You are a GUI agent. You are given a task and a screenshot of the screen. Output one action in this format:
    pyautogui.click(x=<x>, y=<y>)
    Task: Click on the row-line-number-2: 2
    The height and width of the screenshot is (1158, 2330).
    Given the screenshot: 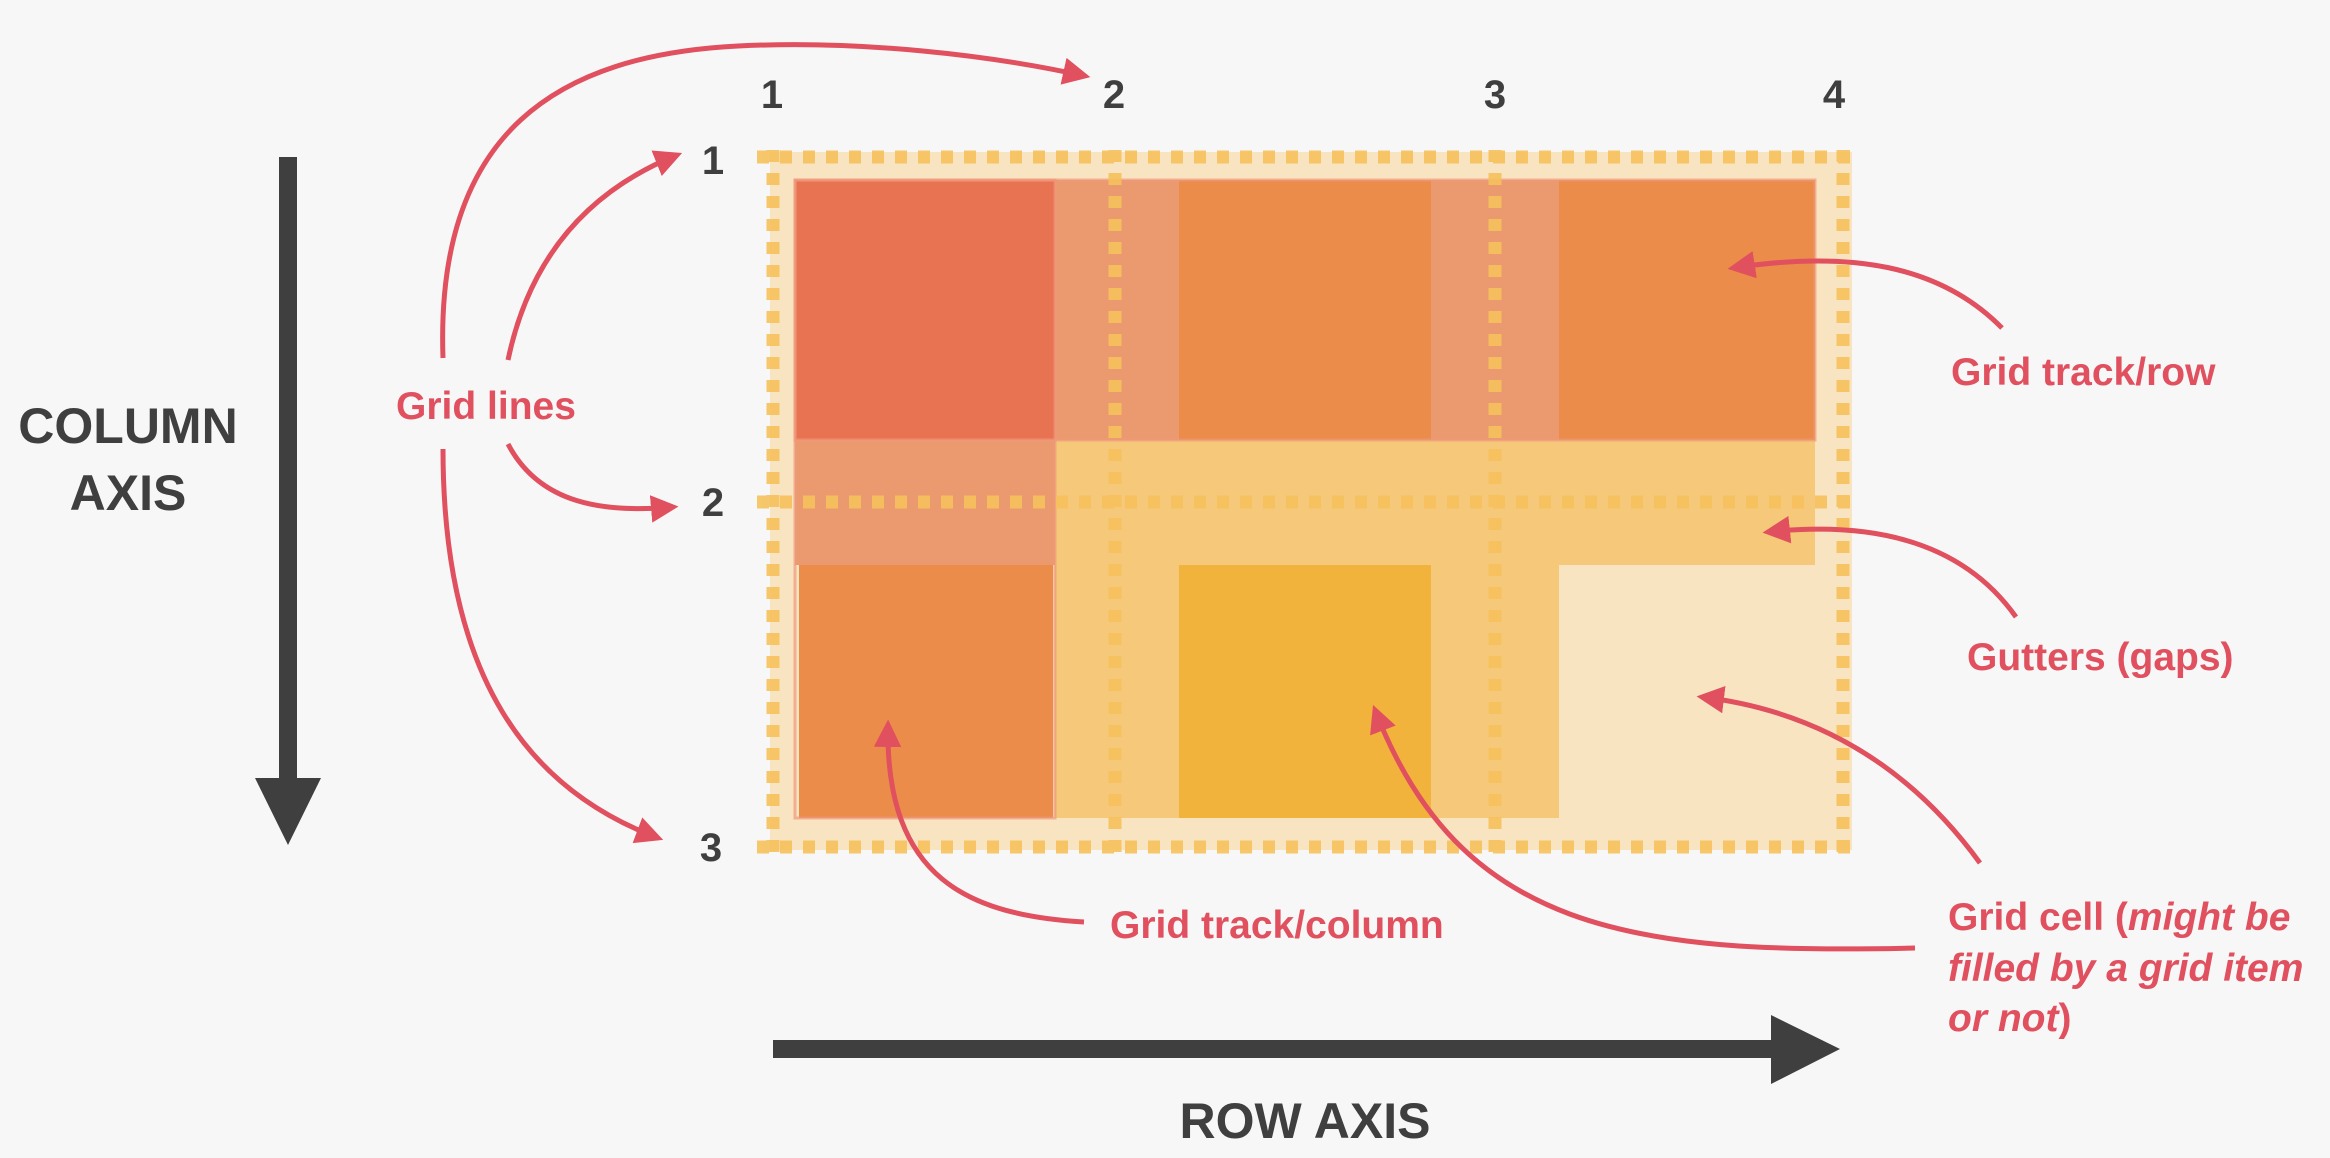 What is the action you would take?
    pyautogui.click(x=713, y=503)
    